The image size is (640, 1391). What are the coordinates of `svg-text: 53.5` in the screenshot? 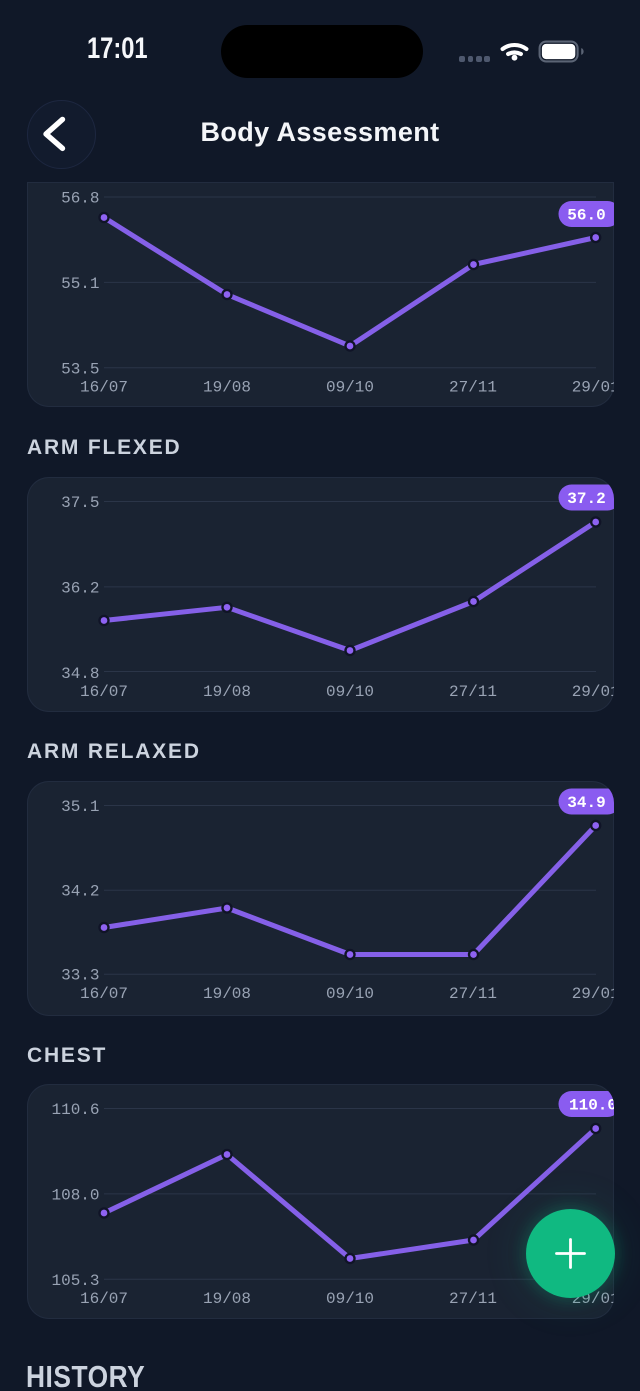 It's located at (80, 369).